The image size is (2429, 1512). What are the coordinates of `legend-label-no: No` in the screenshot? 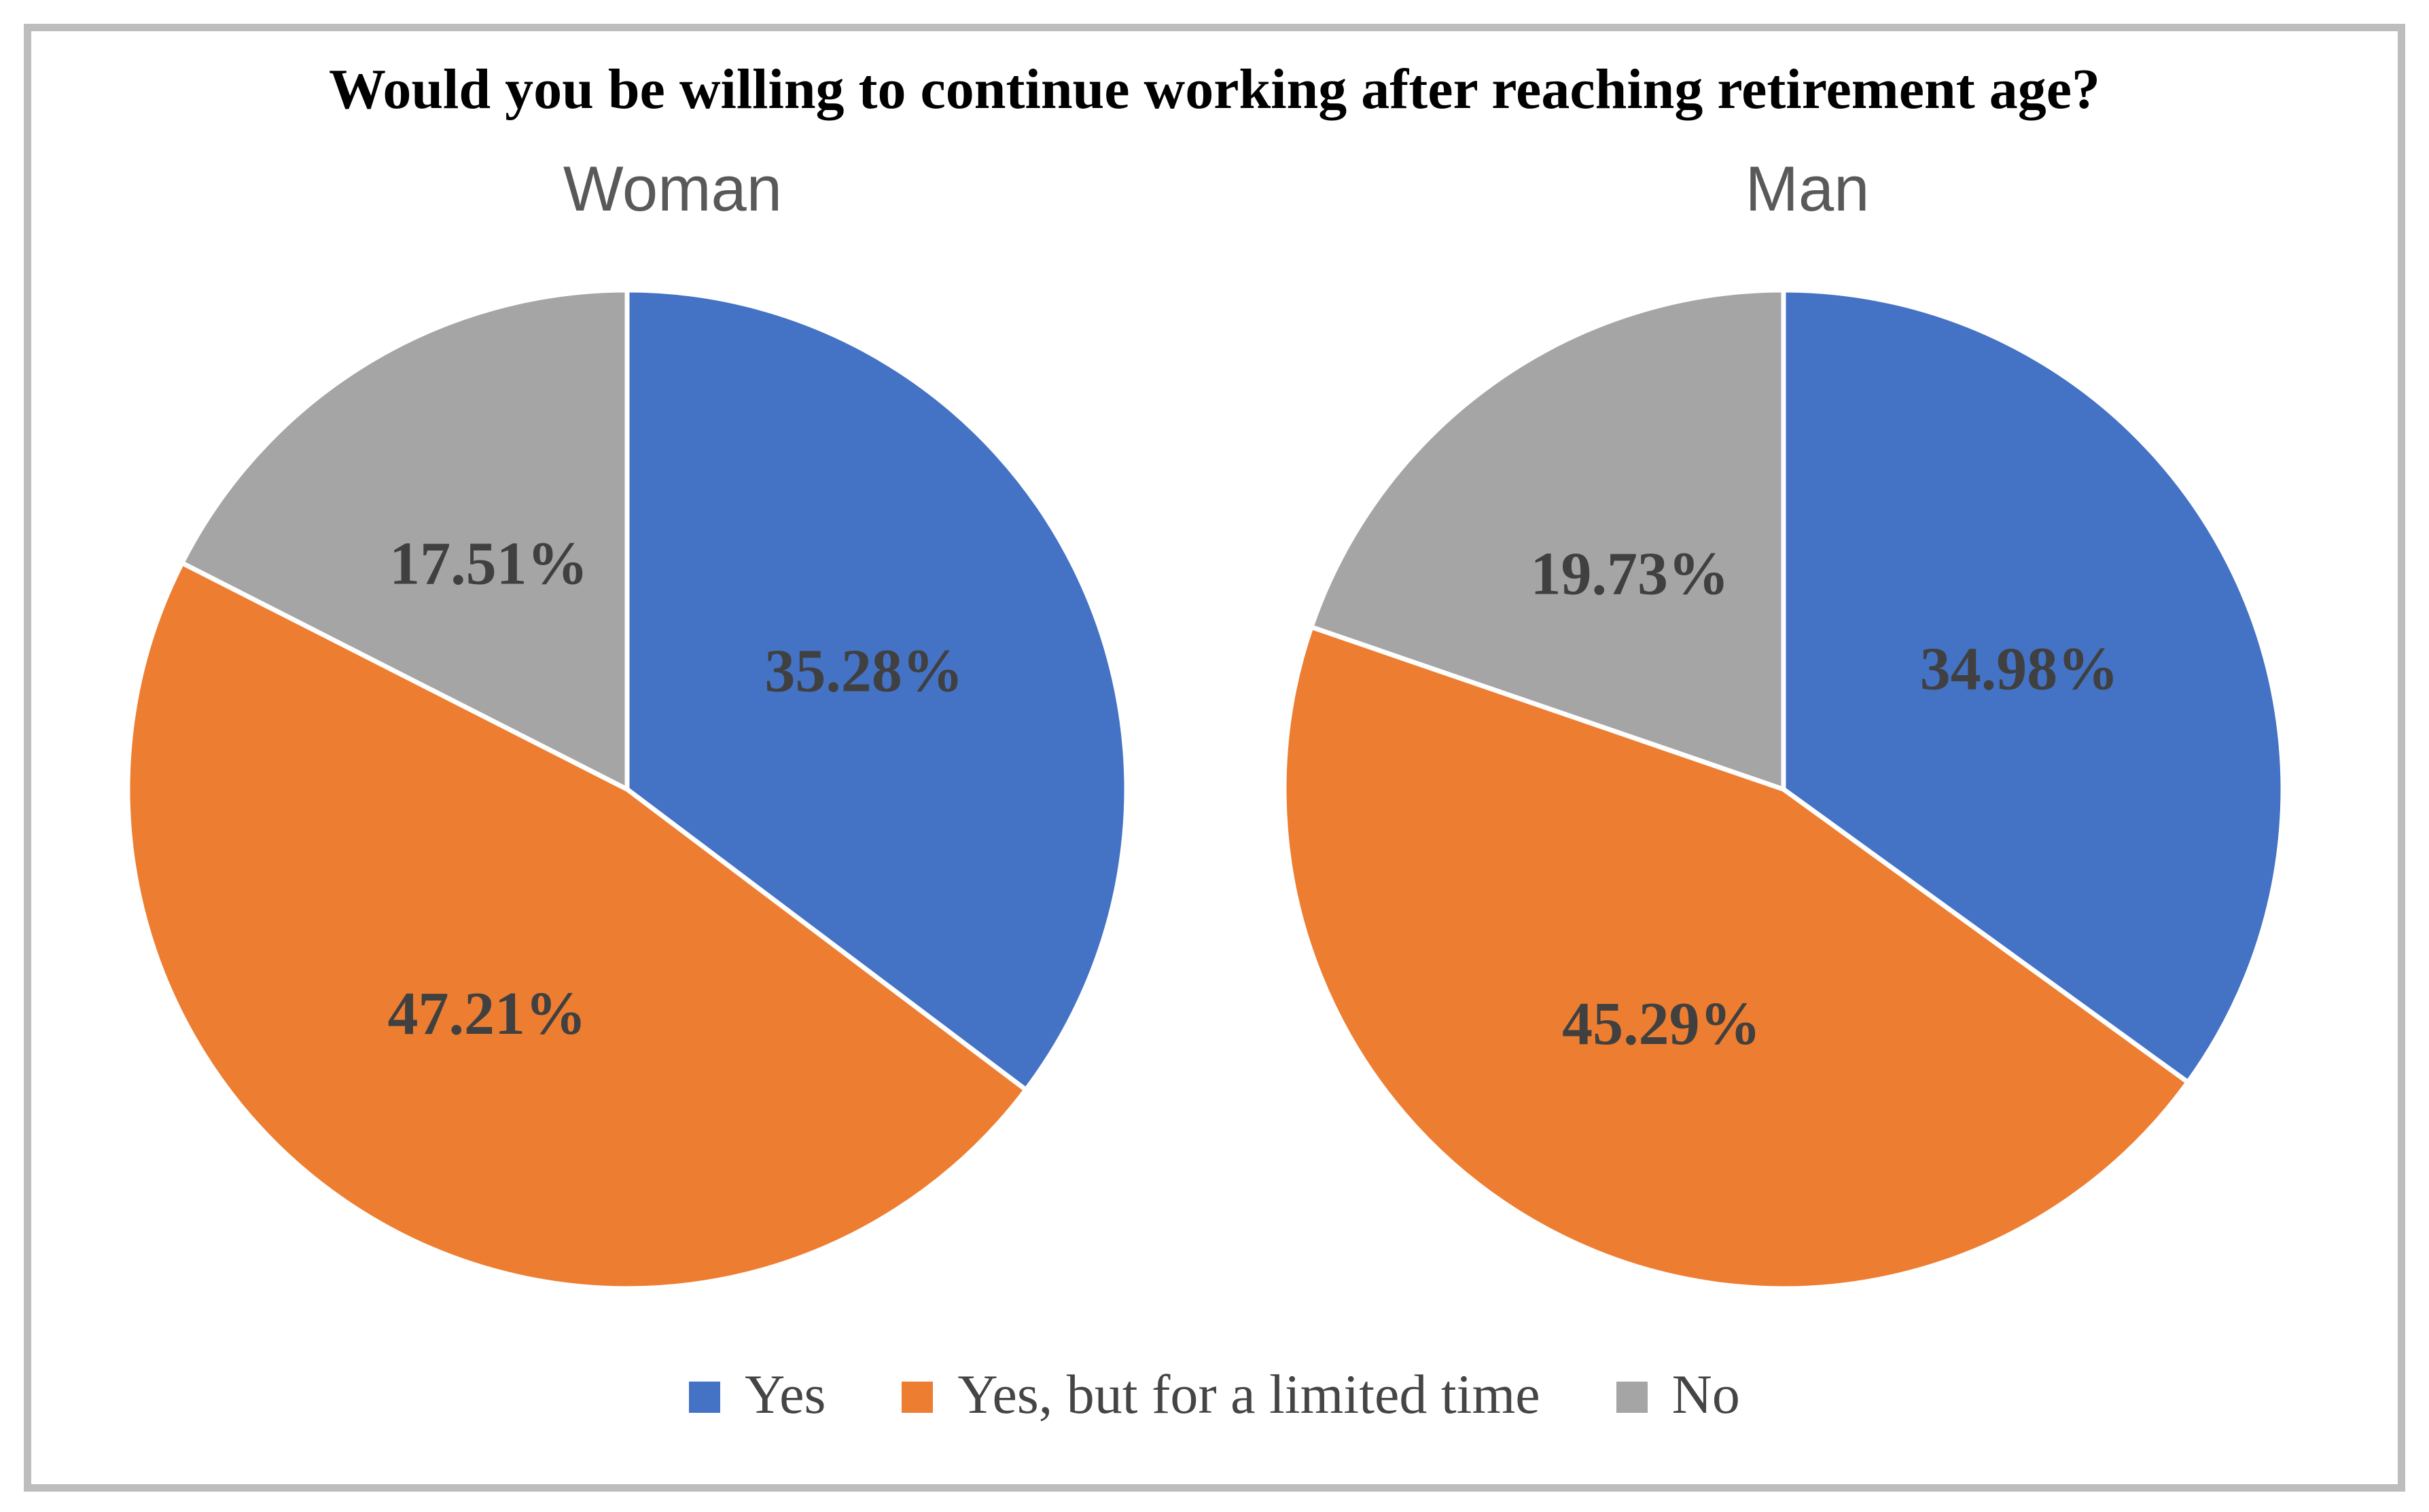 It's located at (1705, 1394).